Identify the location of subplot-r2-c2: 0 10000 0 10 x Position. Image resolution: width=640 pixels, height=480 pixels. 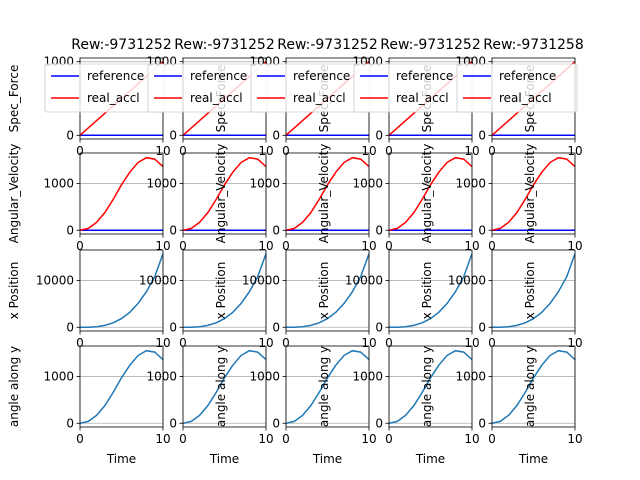
(309, 299).